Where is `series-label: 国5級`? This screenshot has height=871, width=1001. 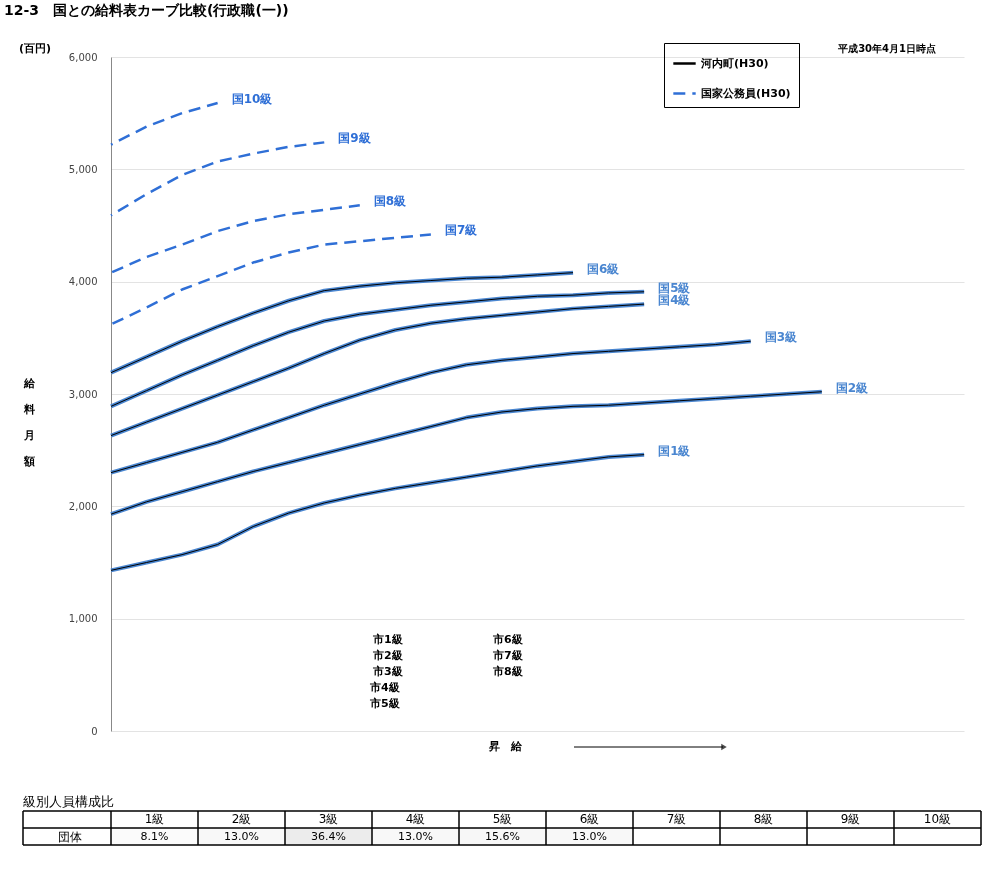
series-label: 国5級 is located at coordinates (675, 287).